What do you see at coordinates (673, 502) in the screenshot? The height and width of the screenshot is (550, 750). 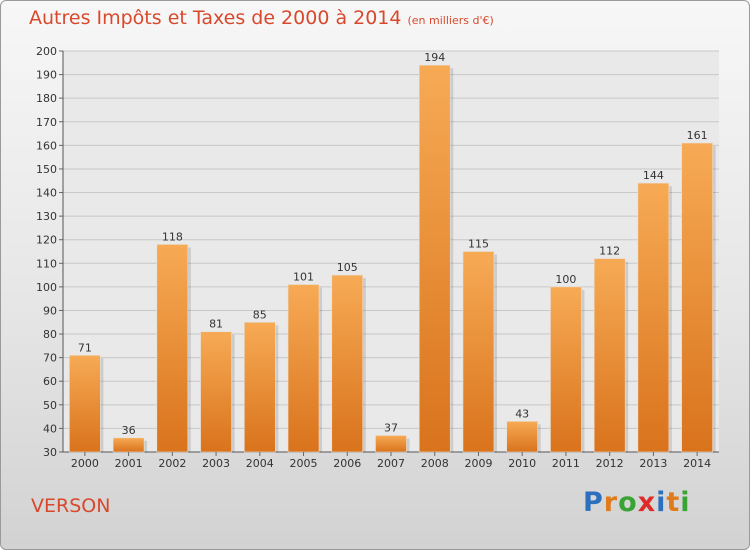 I see `logo-letter: t` at bounding box center [673, 502].